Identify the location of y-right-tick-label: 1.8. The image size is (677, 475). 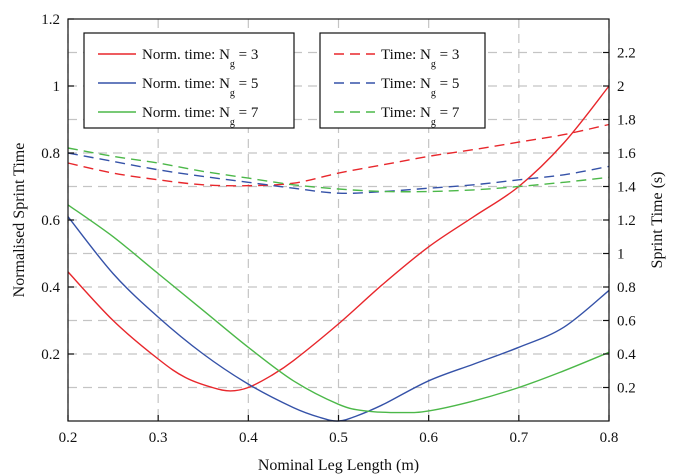
(626, 121).